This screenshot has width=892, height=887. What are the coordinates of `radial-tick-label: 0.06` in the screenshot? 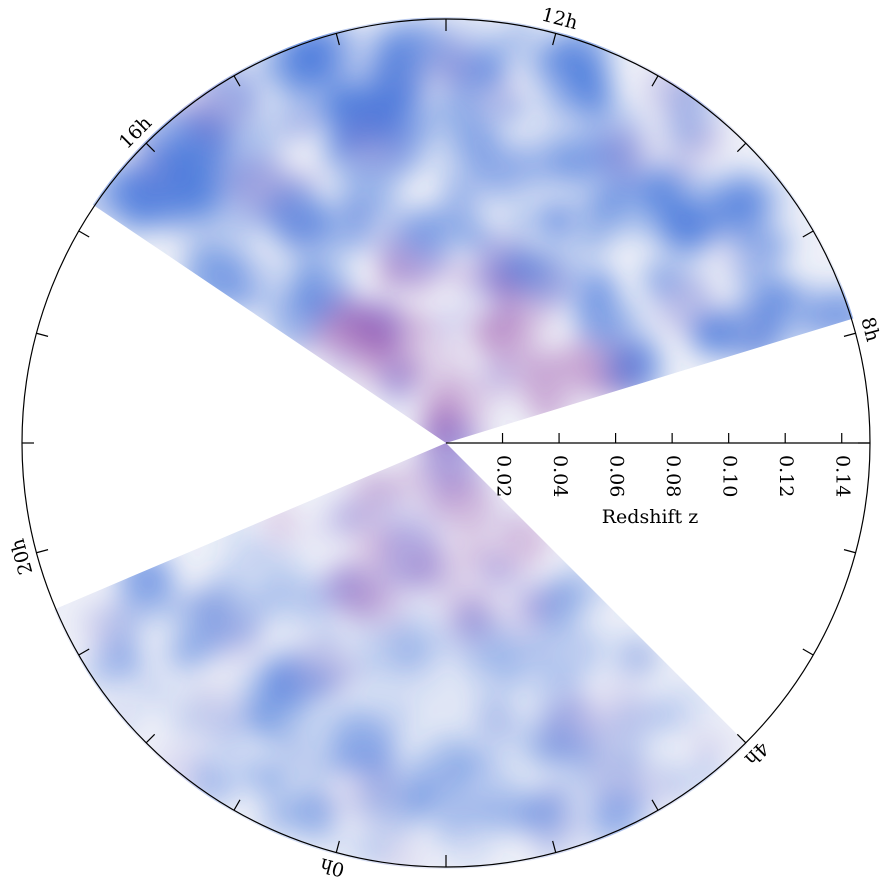 It's located at (617, 476).